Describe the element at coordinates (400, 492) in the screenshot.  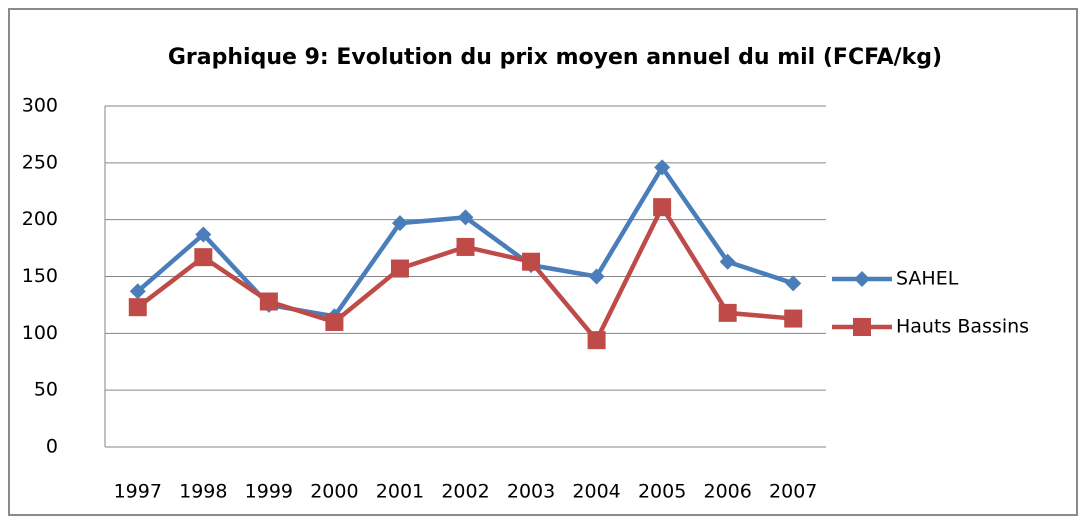
I see `x-tick-label: 2001` at that location.